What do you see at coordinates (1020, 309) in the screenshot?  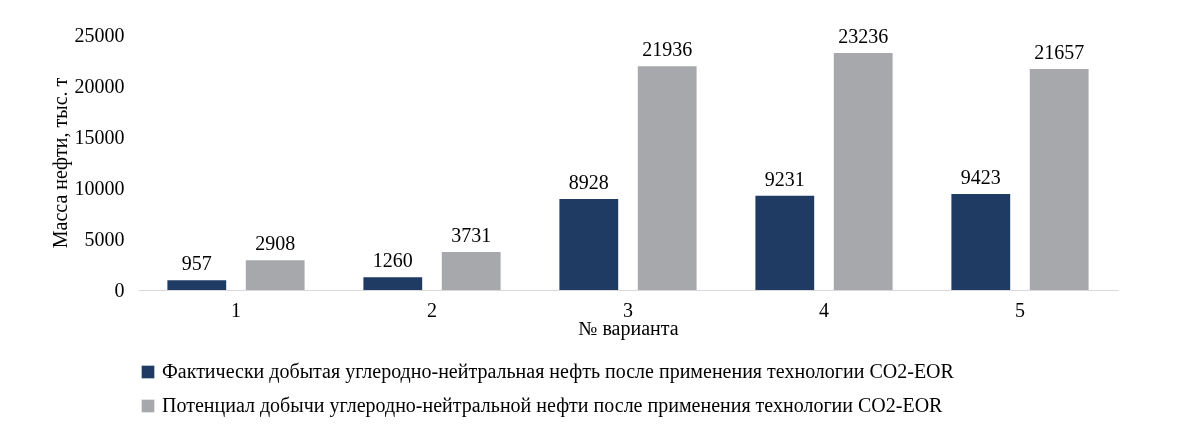 I see `x-tick-label: 5` at bounding box center [1020, 309].